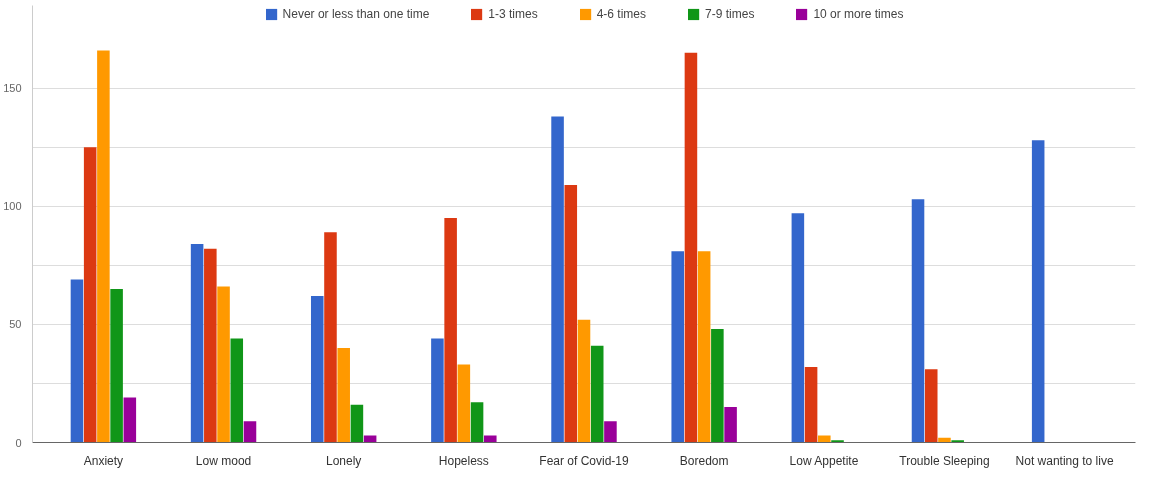 The width and height of the screenshot is (1164, 491). Describe the element at coordinates (12, 206) in the screenshot. I see `y-tick-label: 100` at that location.